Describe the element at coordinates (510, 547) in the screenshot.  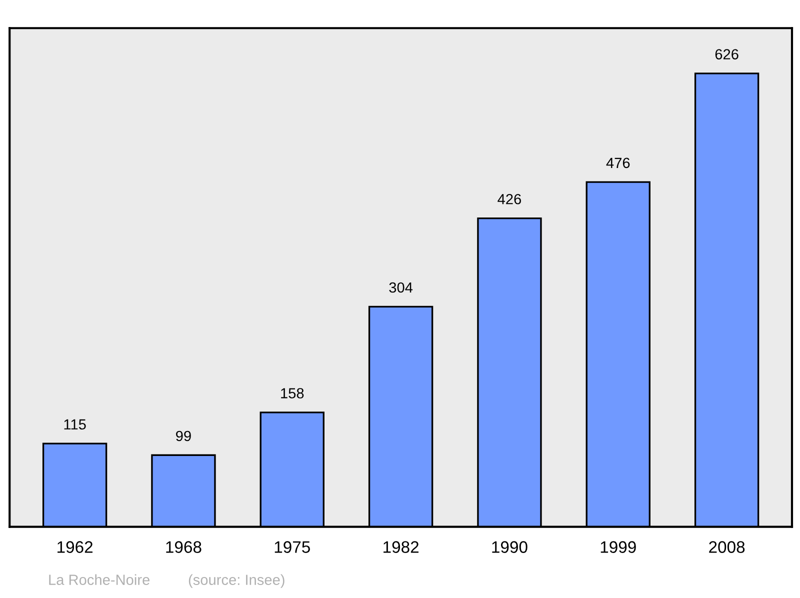
I see `x-tick-label: 1990` at that location.